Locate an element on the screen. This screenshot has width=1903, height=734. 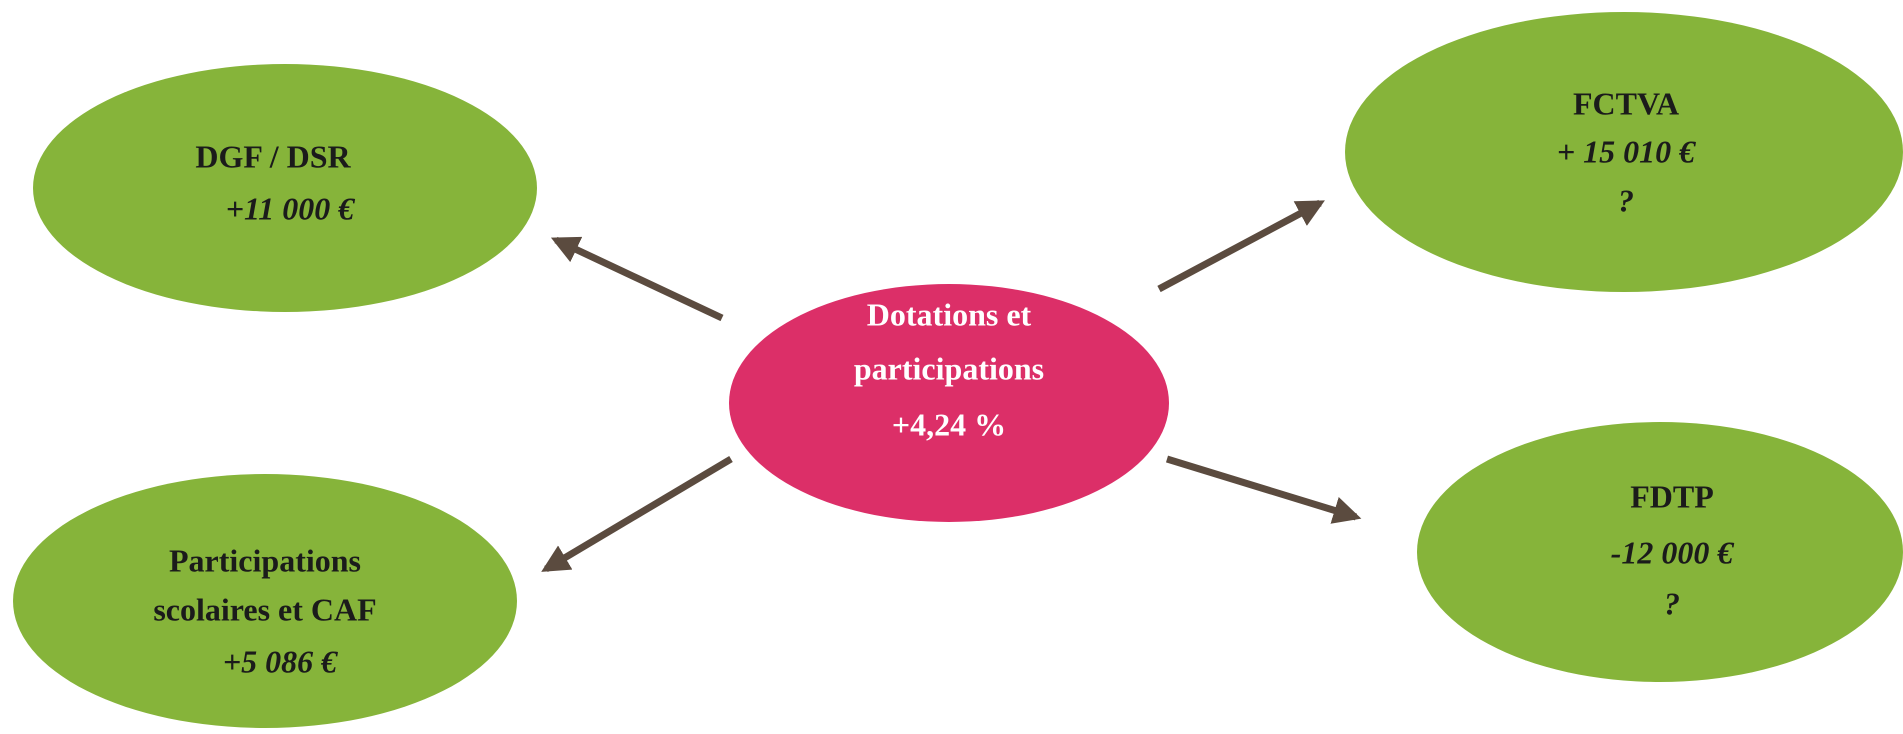
center-label: +4,24 % is located at coordinates (949, 424).